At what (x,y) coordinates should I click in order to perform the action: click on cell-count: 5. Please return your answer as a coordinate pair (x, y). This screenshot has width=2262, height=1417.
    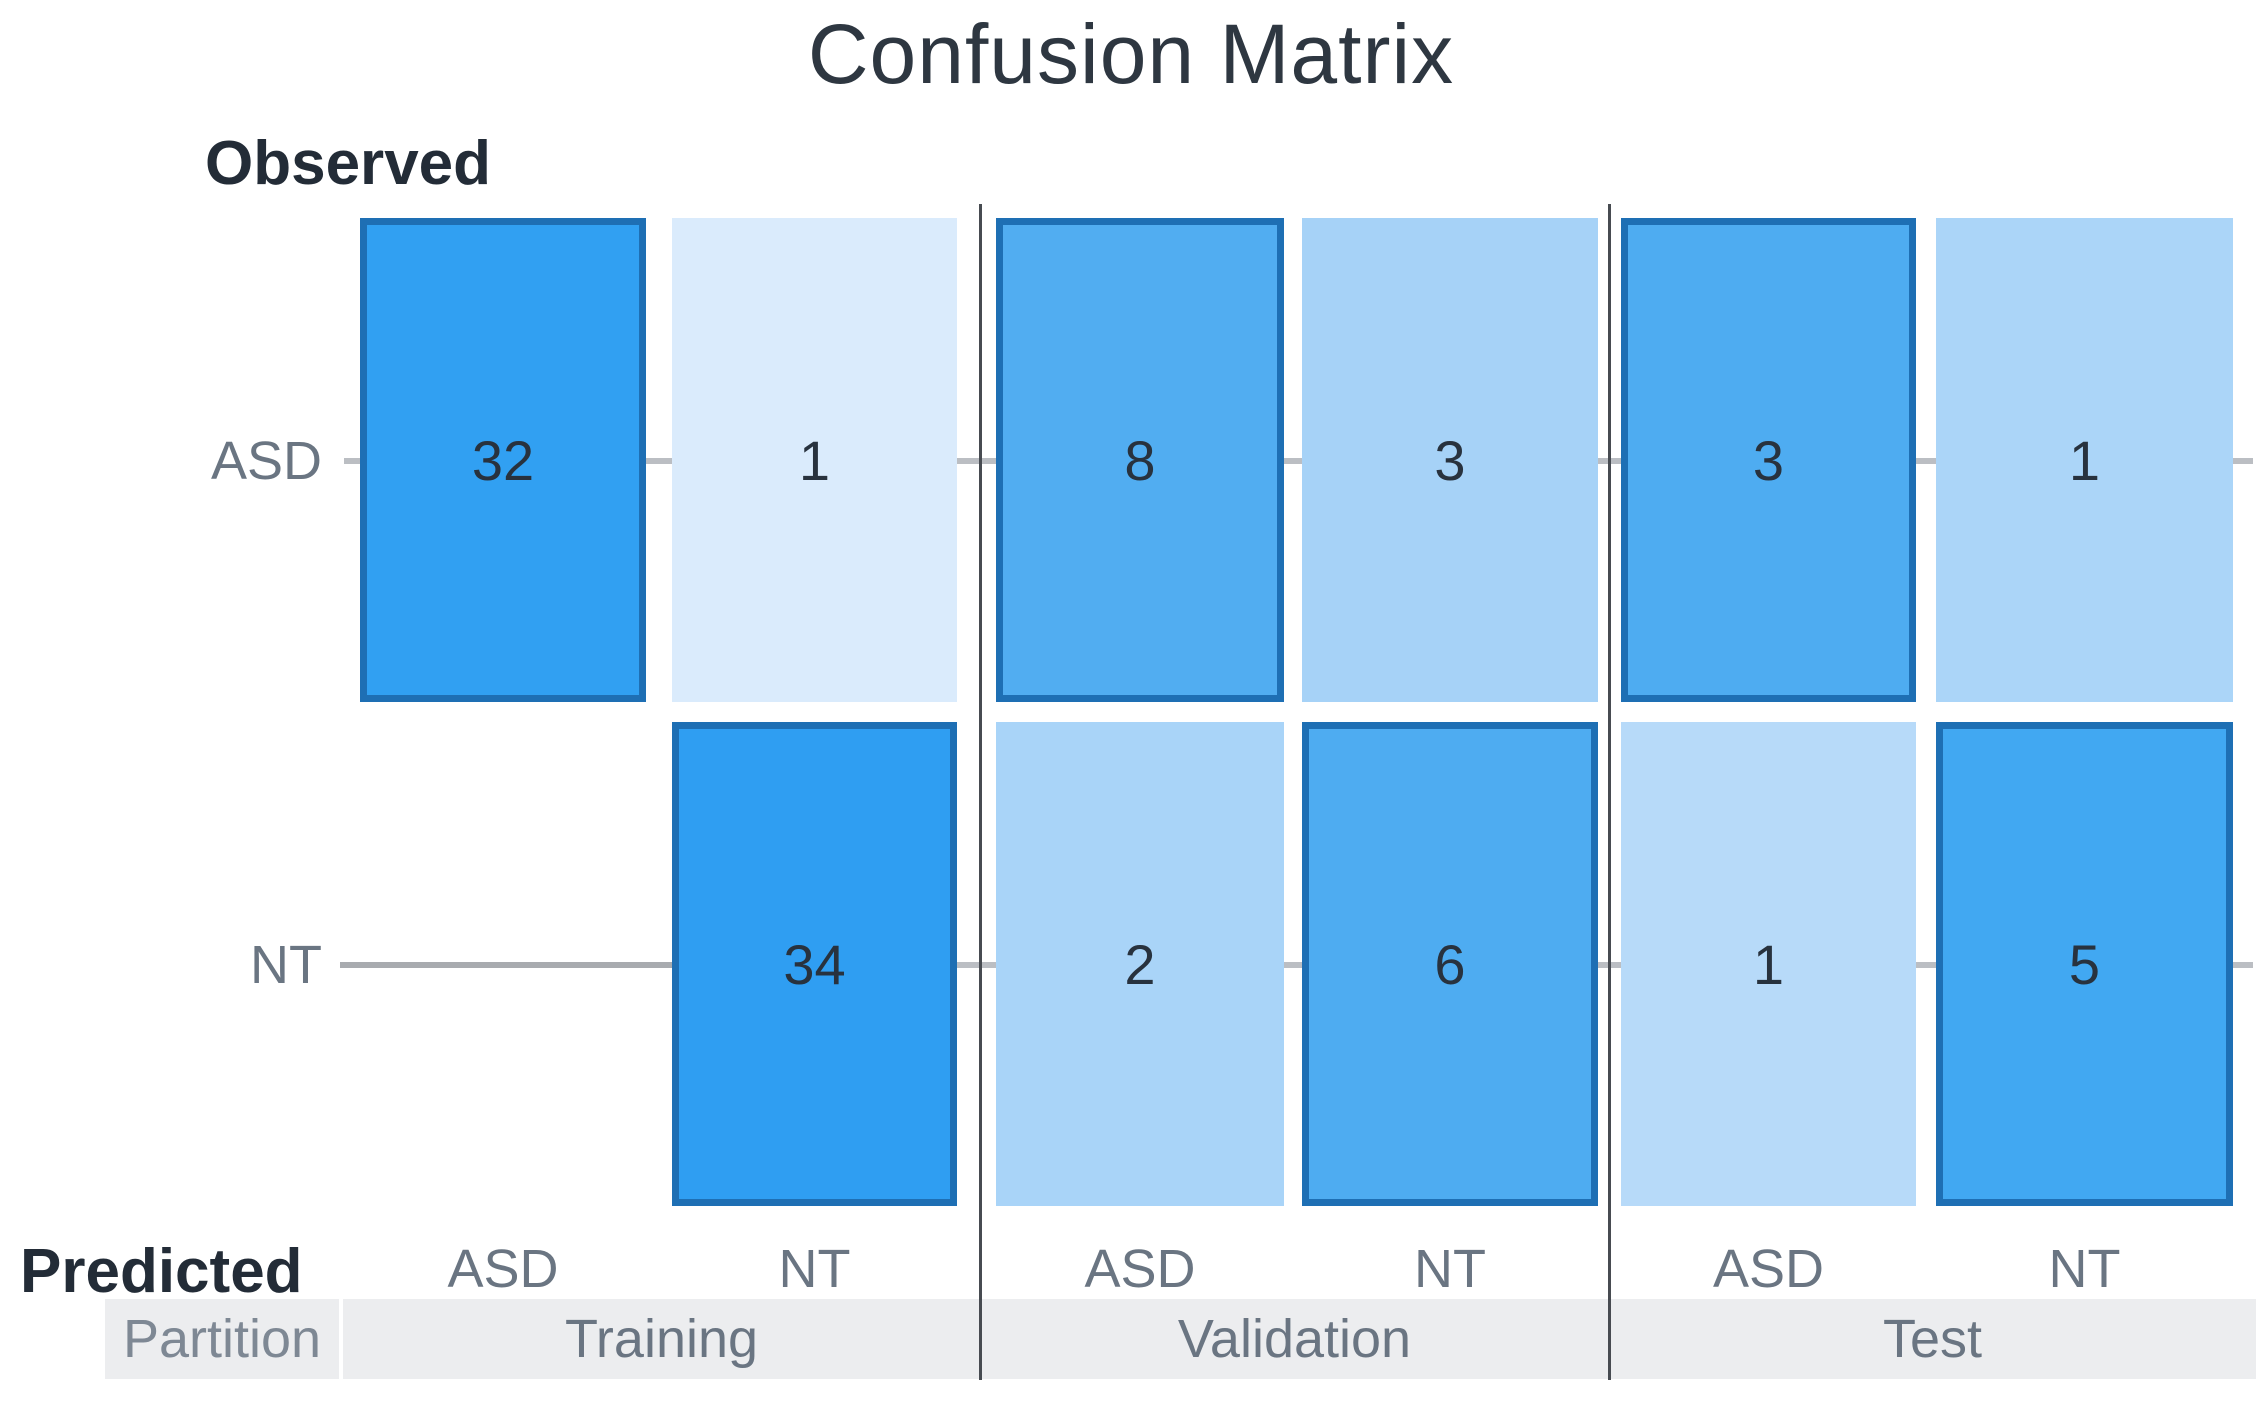
    Looking at the image, I should click on (2084, 964).